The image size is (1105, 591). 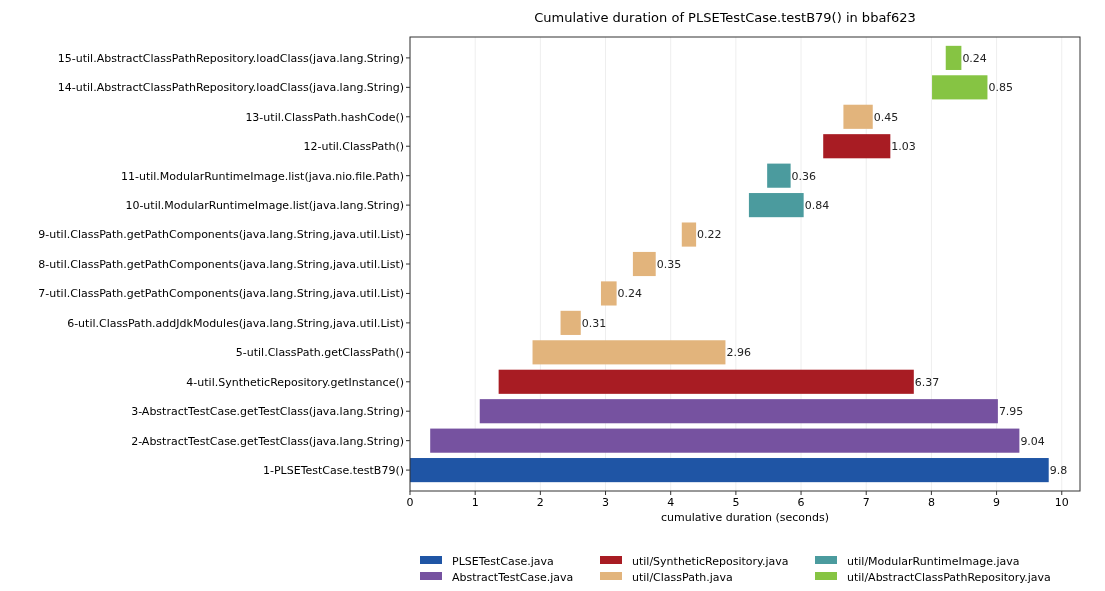 I want to click on y-tick-label: 3-AbstractTestCase.getTestClass(java.lang.String), so click(x=267, y=412).